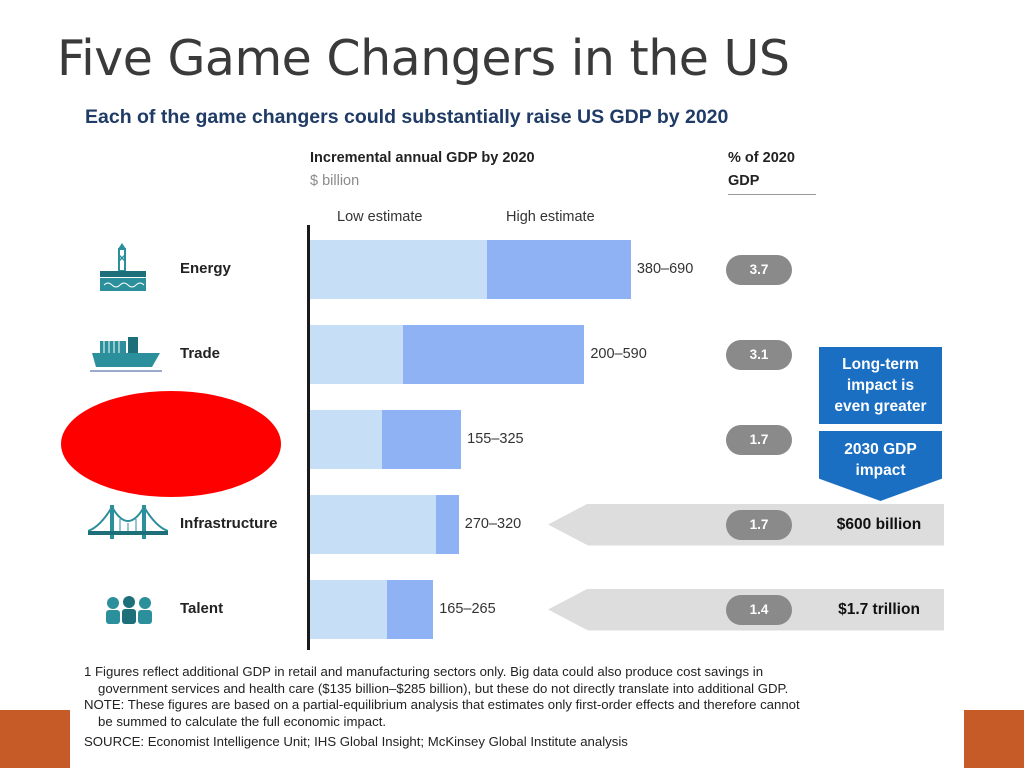  I want to click on pct-header-line2: GDP, so click(744, 181).